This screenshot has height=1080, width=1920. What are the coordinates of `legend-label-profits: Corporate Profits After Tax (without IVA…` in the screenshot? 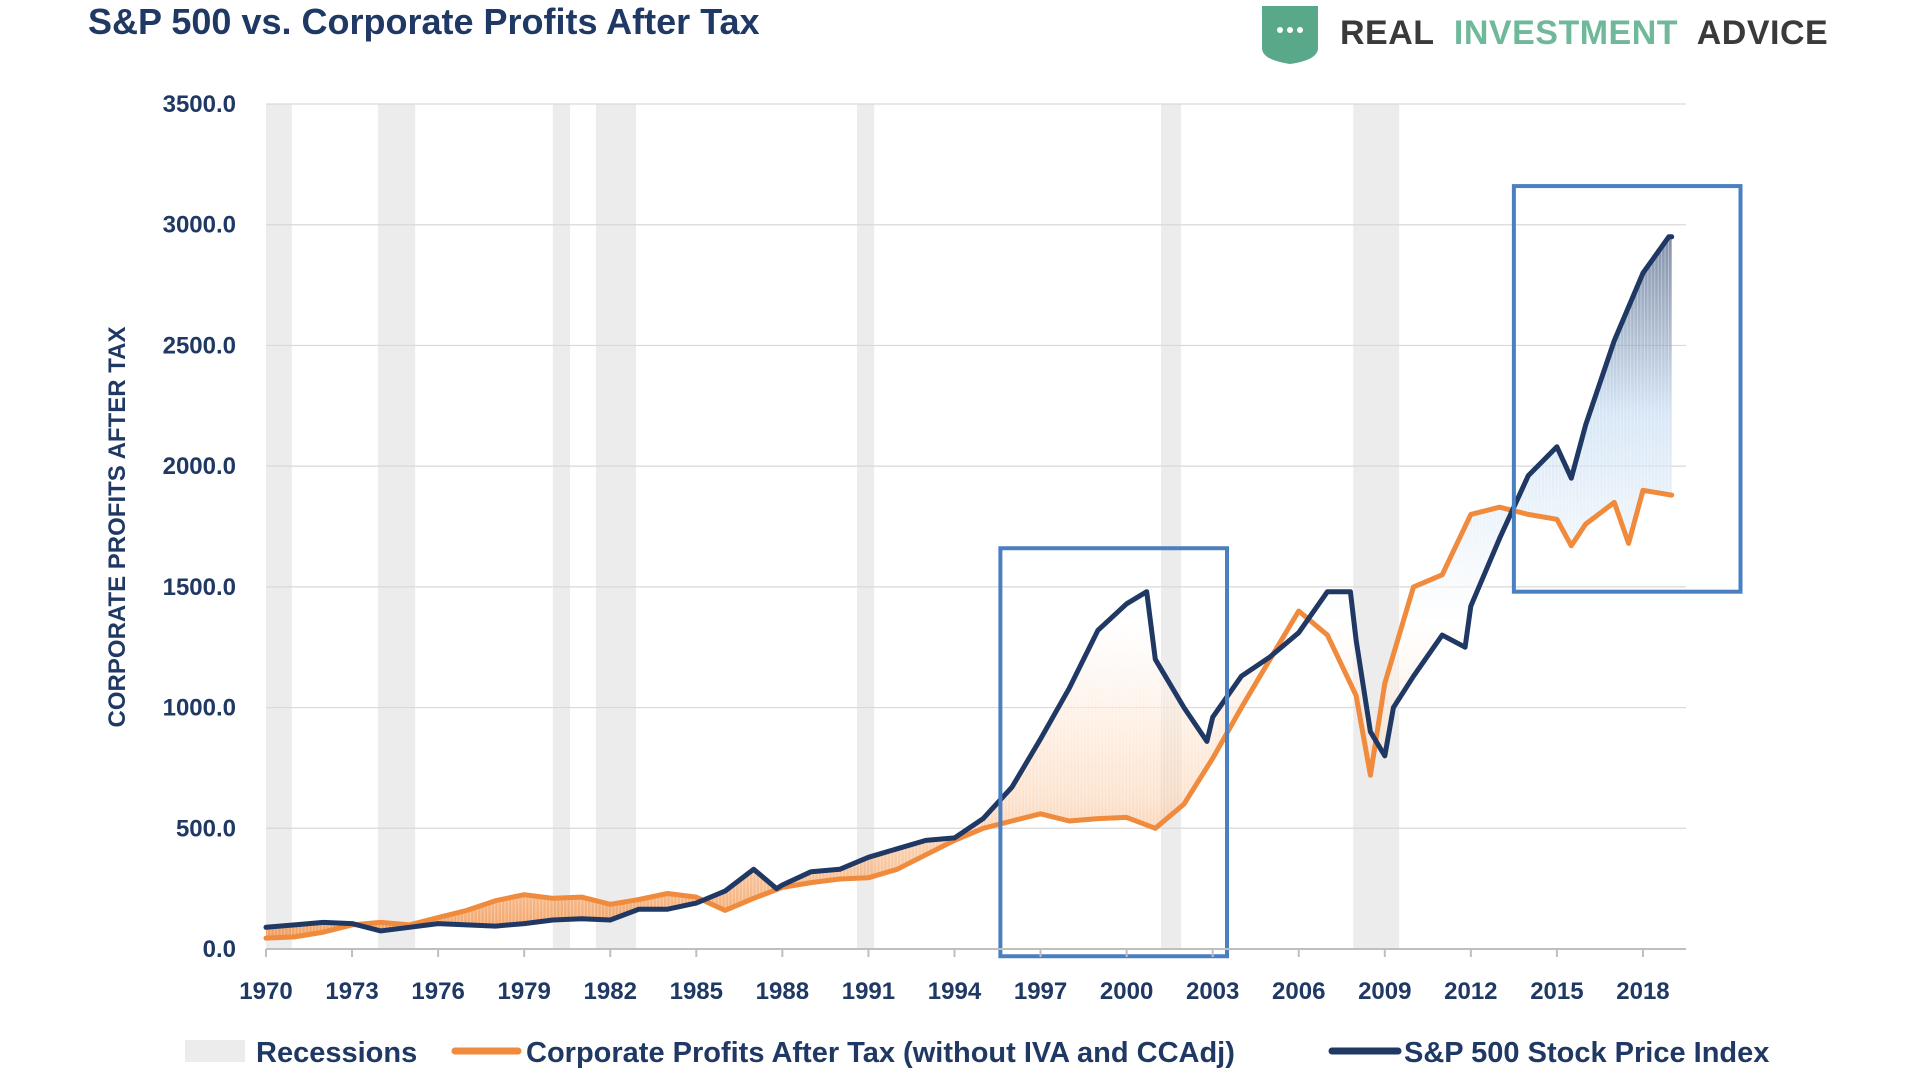 It's located at (880, 1053).